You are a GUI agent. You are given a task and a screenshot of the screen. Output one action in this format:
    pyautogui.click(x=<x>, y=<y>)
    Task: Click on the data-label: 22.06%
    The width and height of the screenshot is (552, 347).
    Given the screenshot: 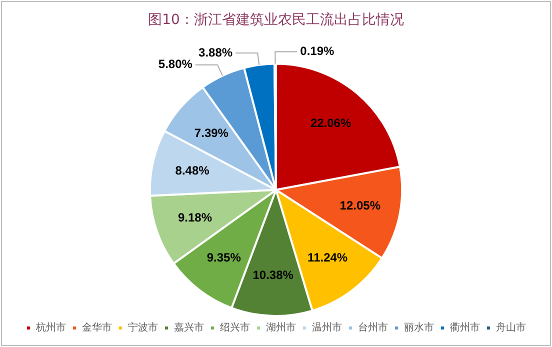 What is the action you would take?
    pyautogui.click(x=331, y=123)
    